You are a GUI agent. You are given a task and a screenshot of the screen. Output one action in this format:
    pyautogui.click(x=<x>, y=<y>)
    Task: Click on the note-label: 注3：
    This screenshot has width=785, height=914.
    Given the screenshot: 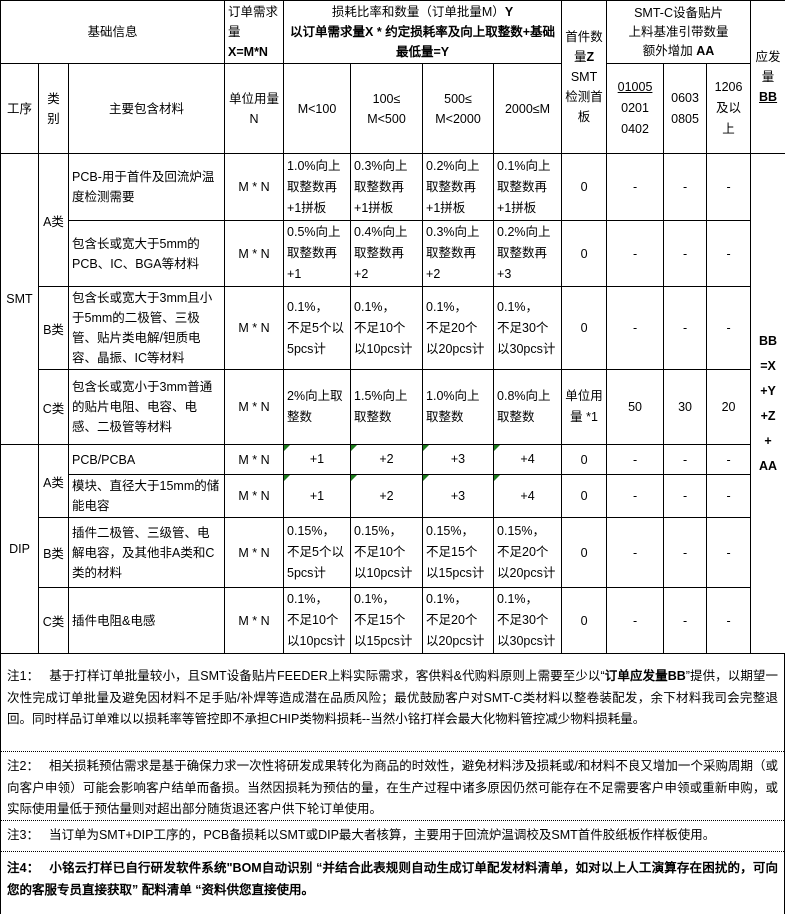 What is the action you would take?
    pyautogui.click(x=23, y=835)
    